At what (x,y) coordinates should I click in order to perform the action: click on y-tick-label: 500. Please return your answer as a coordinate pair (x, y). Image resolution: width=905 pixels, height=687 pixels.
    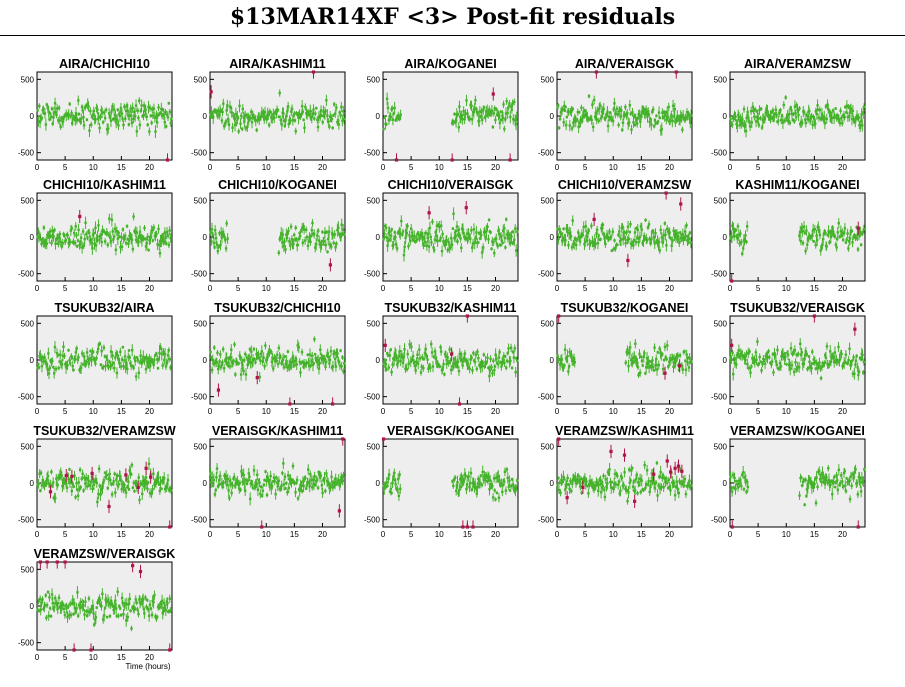
    Looking at the image, I should click on (201, 323).